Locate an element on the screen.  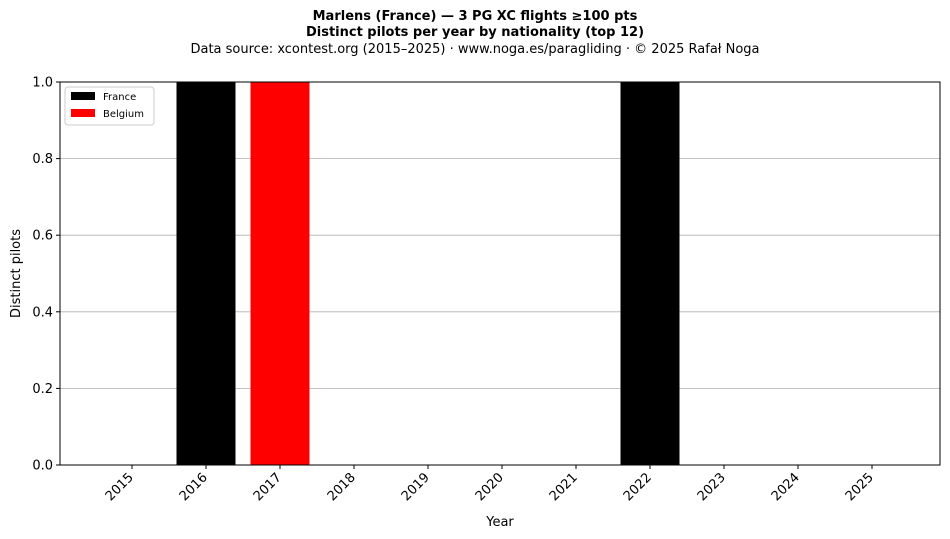
x-tick-label-2018: 2018 is located at coordinates (342, 487).